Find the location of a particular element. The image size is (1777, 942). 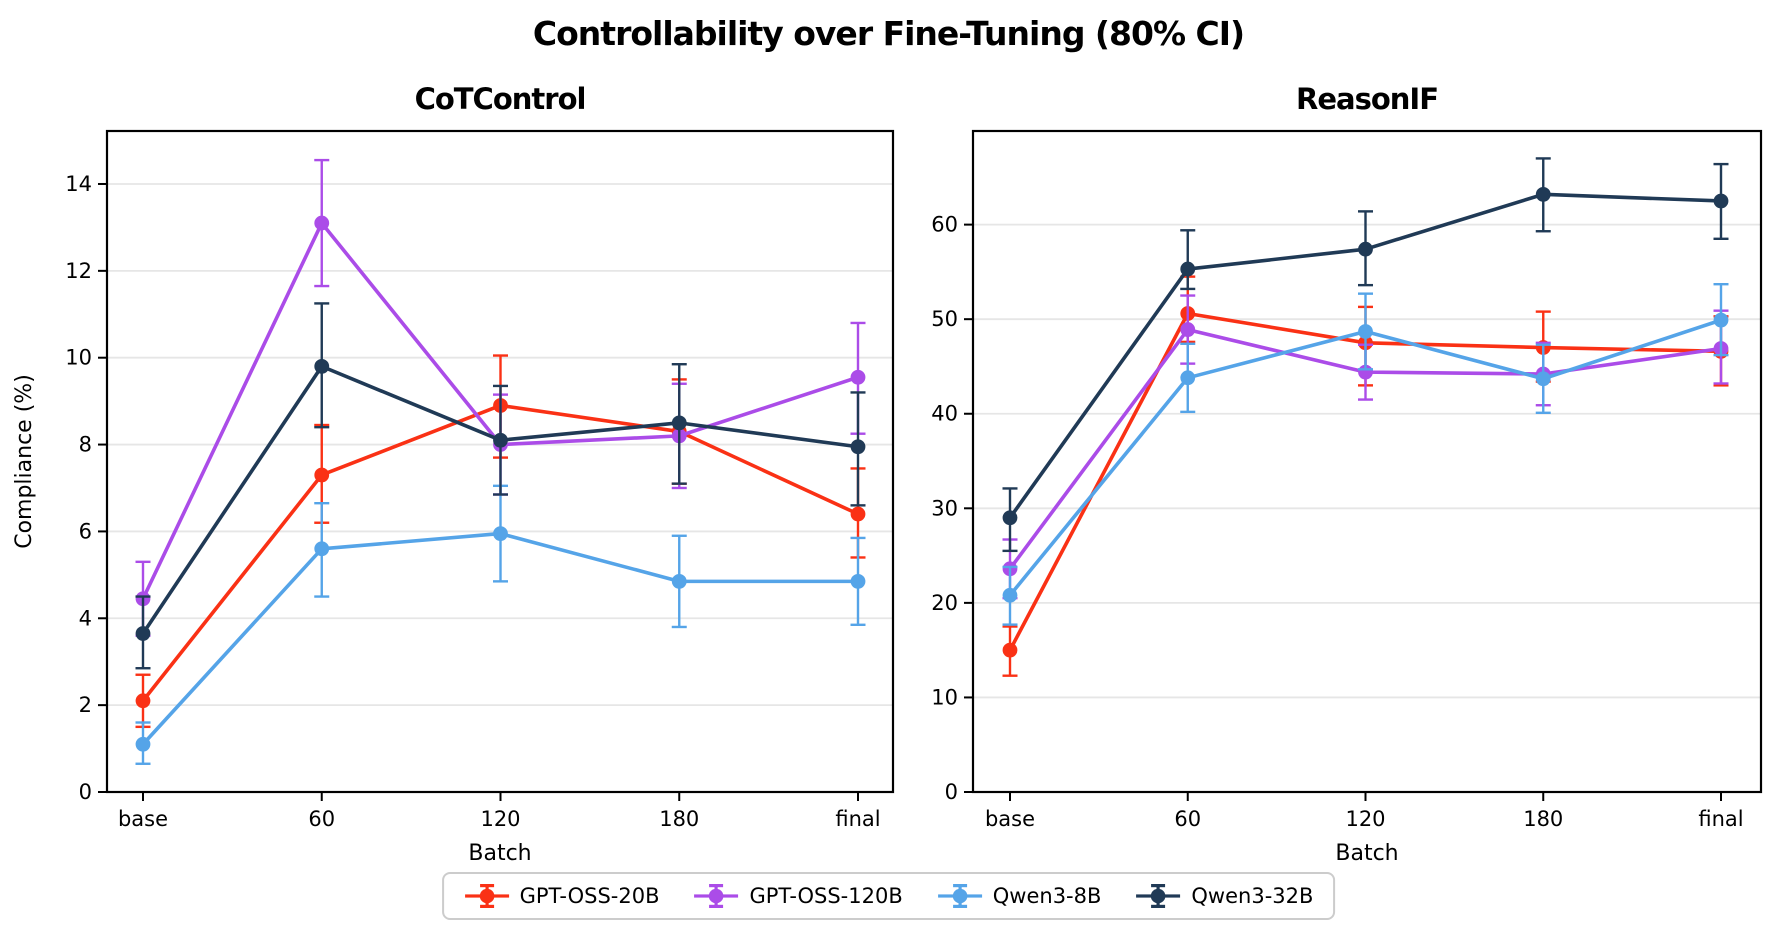

error-bar is located at coordinates (1188, 260).